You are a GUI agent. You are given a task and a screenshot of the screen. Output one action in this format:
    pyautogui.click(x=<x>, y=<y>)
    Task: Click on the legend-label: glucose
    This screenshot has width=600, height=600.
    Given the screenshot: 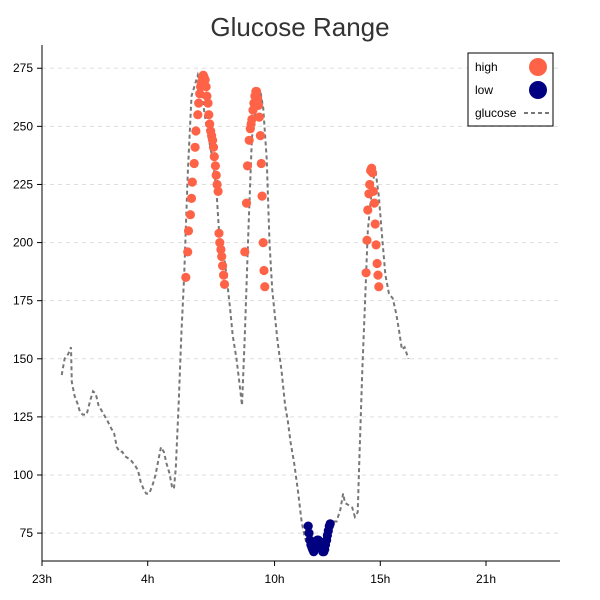 What is the action you would take?
    pyautogui.click(x=496, y=113)
    